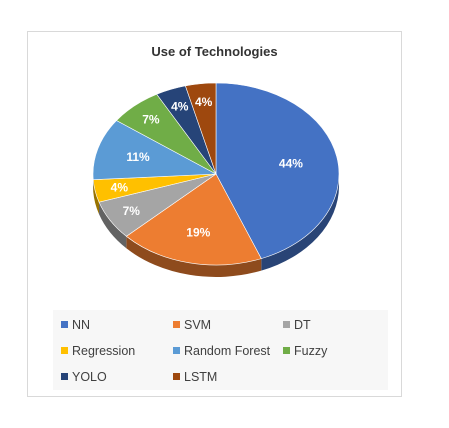 This screenshot has height=428, width=449. I want to click on legend-item-yolo: YOLO, so click(84, 377).